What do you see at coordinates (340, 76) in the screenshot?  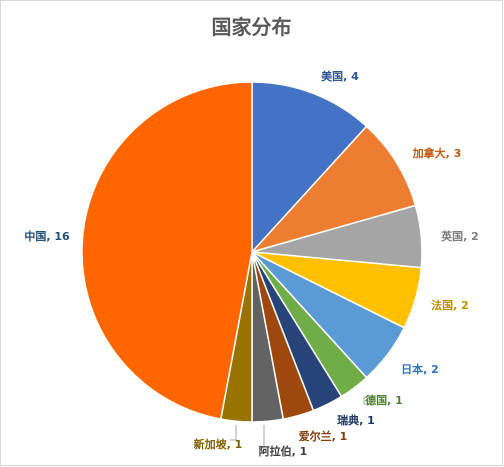 I see `slice-label-0: 美国, 4` at bounding box center [340, 76].